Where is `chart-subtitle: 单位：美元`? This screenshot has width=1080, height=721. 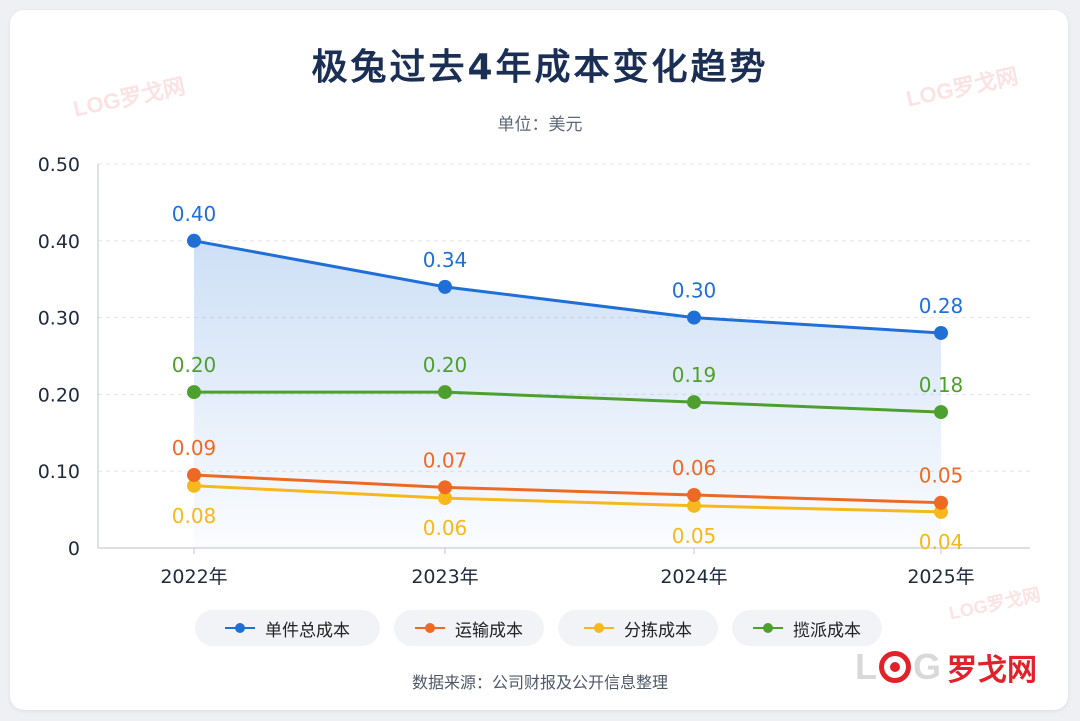
chart-subtitle: 单位：美元 is located at coordinates (540, 125).